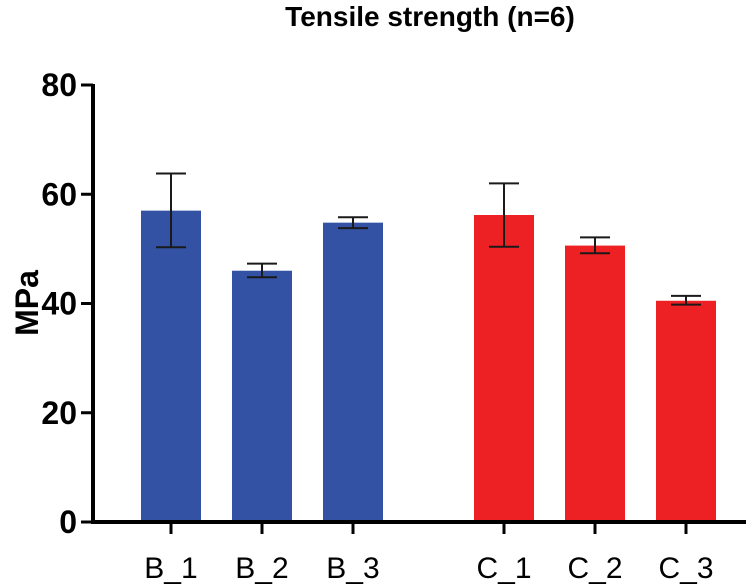 The image size is (752, 586). Describe the element at coordinates (352, 568) in the screenshot. I see `x-tick-label-B_3: B_3` at that location.